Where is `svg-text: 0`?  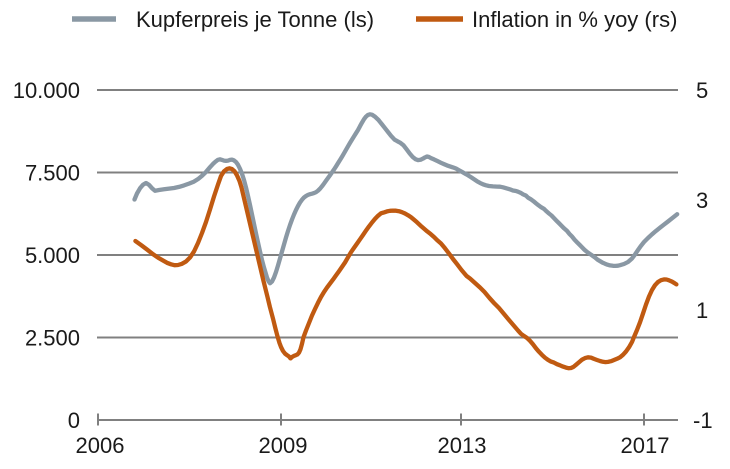 svg-text: 0 is located at coordinates (74, 420).